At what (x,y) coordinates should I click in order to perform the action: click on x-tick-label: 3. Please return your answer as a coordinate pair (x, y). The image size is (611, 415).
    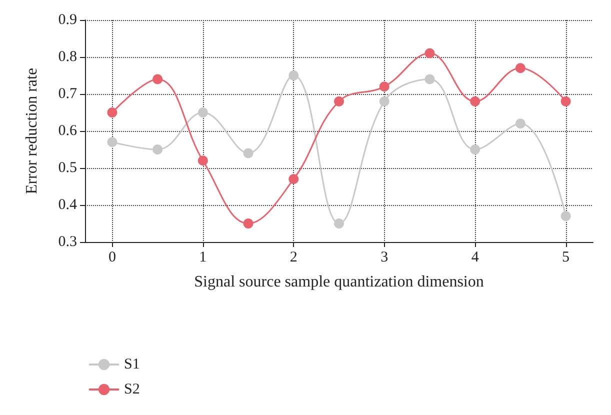
    Looking at the image, I should click on (384, 258).